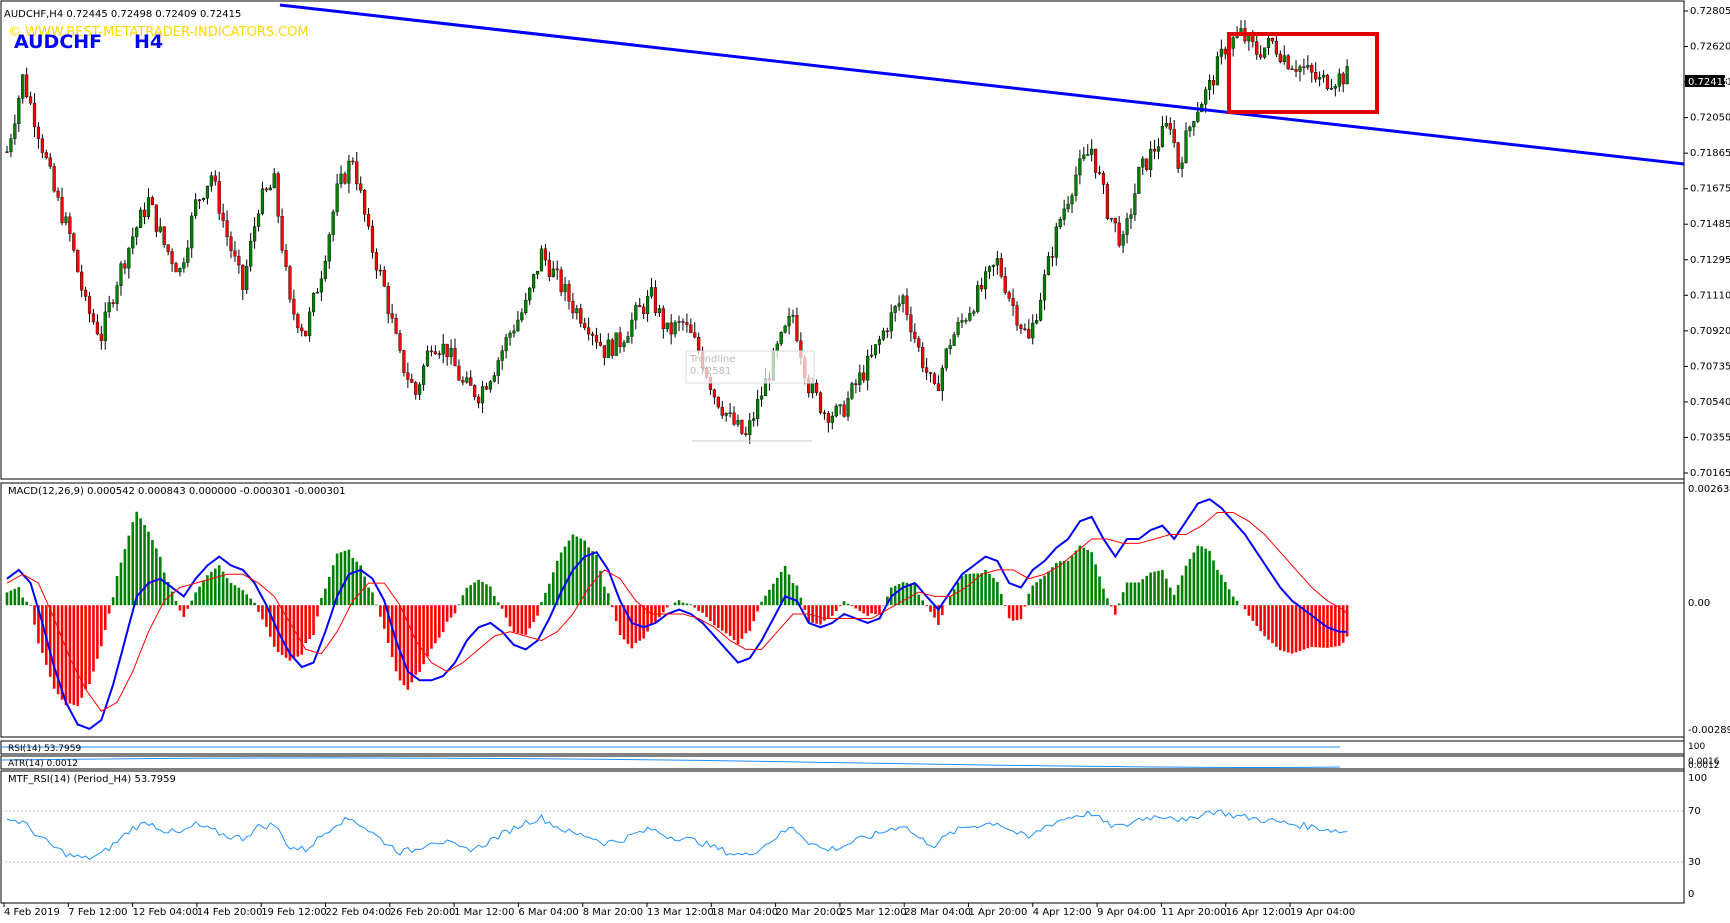 Image resolution: width=1730 pixels, height=923 pixels. I want to click on price-axis-label: 0.72805, so click(1710, 11).